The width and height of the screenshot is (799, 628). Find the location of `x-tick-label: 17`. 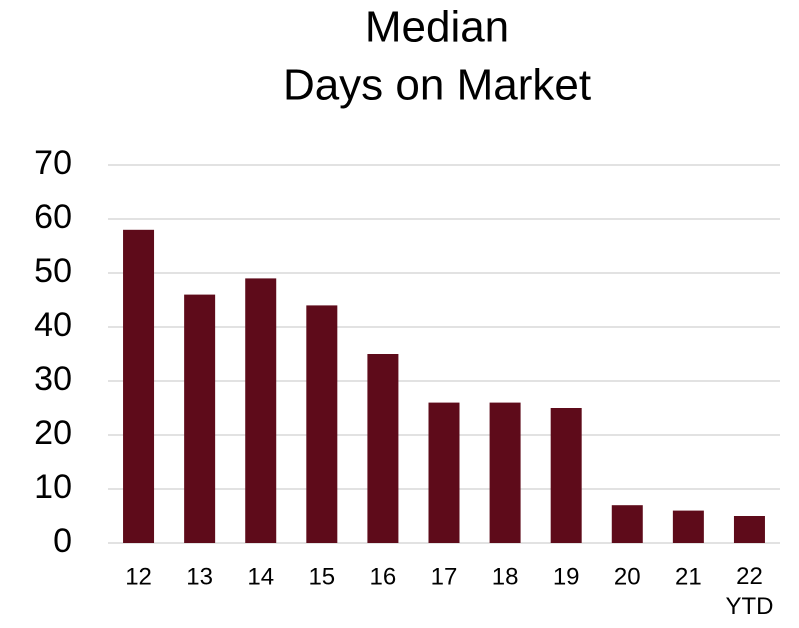

x-tick-label: 17 is located at coordinates (444, 576).